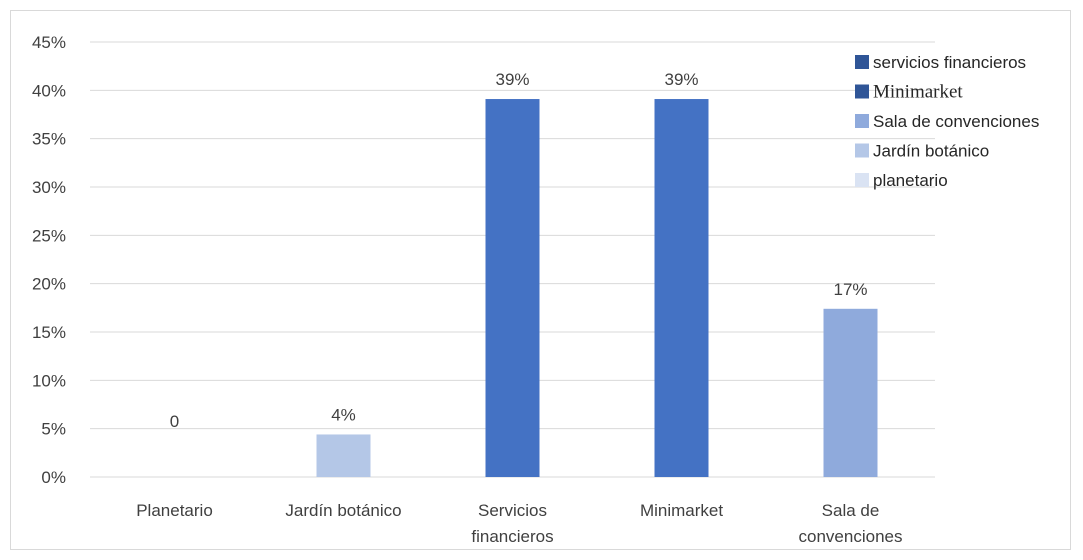  I want to click on legend-entry: servicios financieros, so click(949, 62).